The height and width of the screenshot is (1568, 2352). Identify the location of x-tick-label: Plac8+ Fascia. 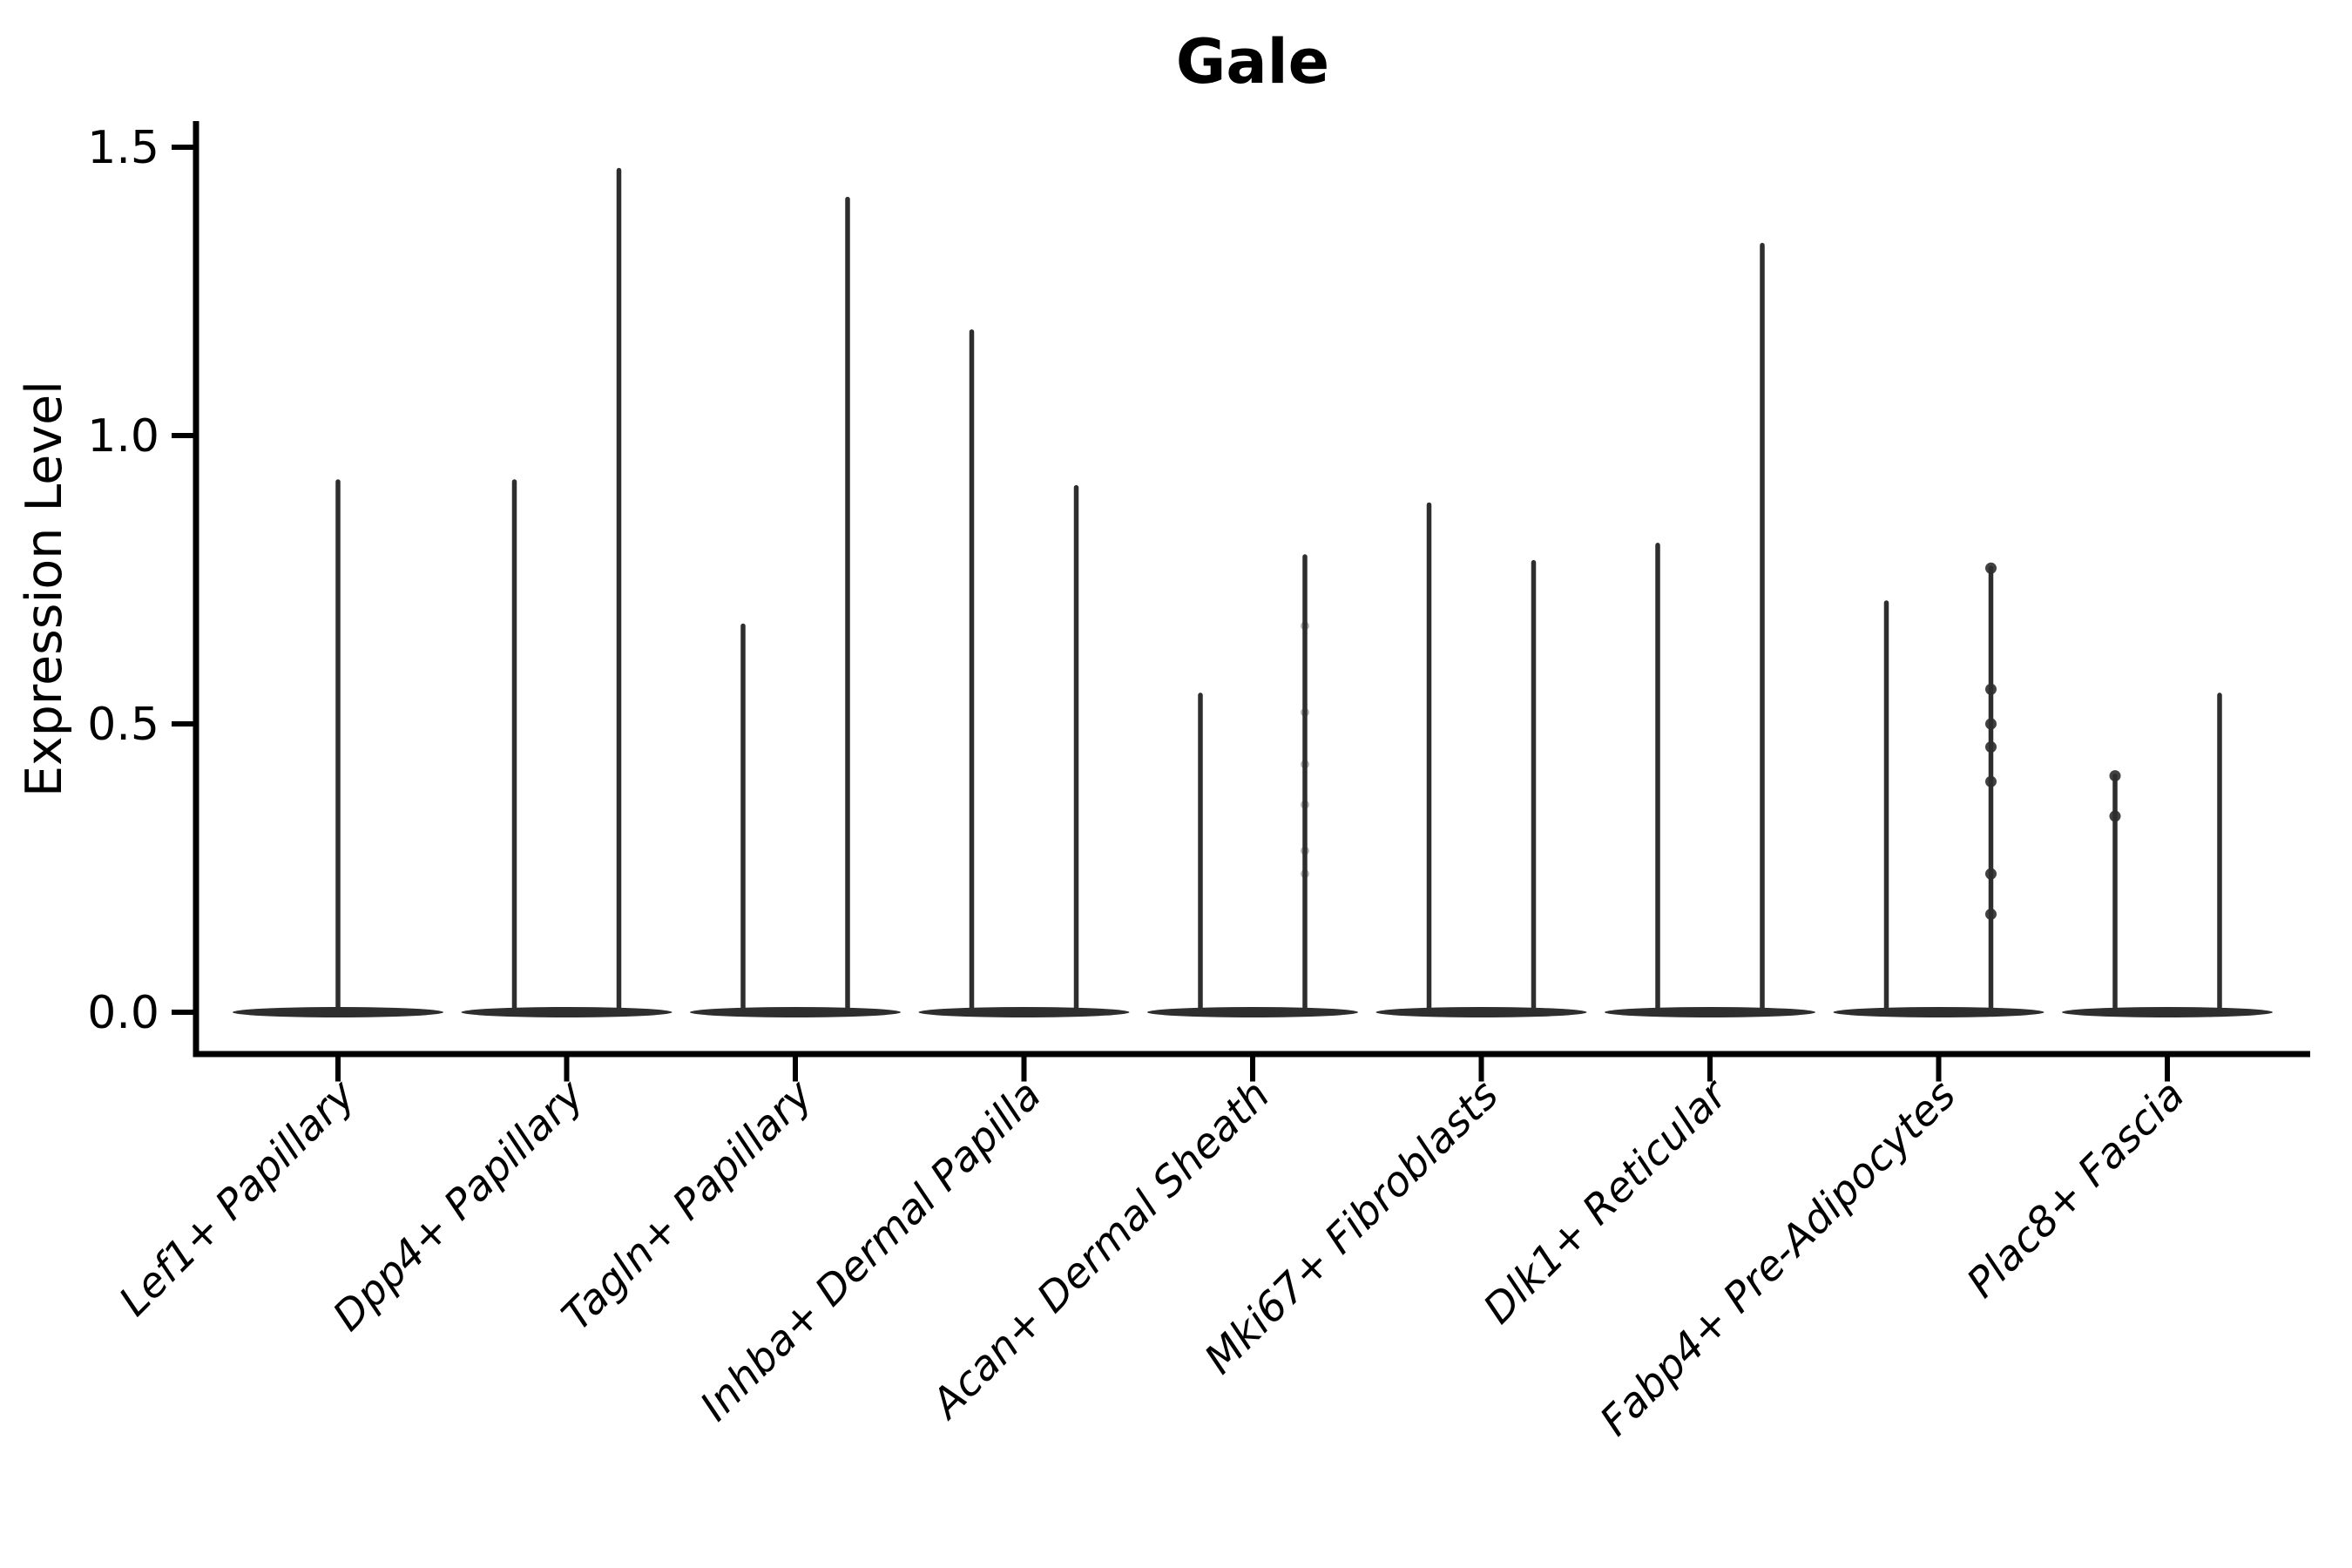
(2075, 1189).